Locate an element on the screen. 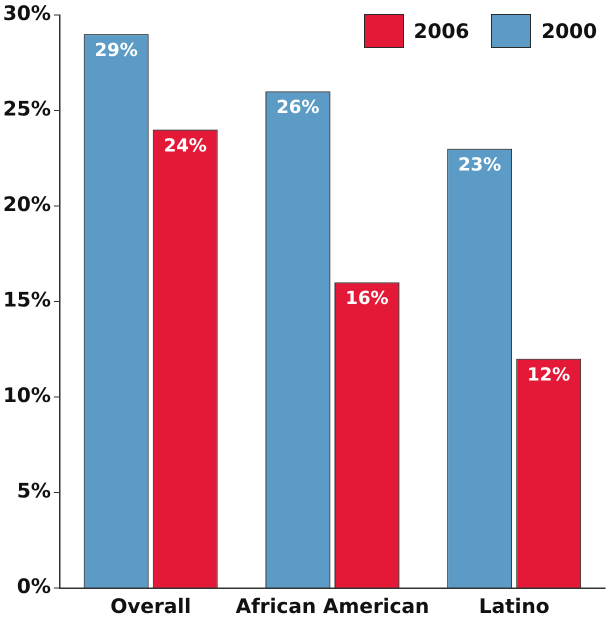 Image resolution: width=607 pixels, height=620 pixels. data-label: 12% is located at coordinates (548, 375).